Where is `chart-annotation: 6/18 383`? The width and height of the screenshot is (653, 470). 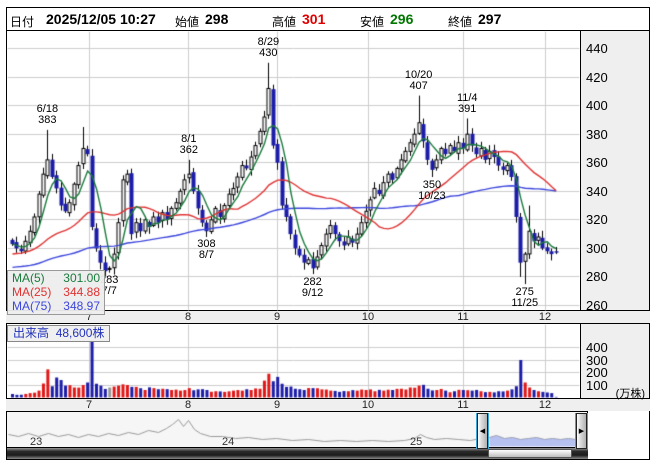 chart-annotation: 6/18 383 is located at coordinates (47, 115).